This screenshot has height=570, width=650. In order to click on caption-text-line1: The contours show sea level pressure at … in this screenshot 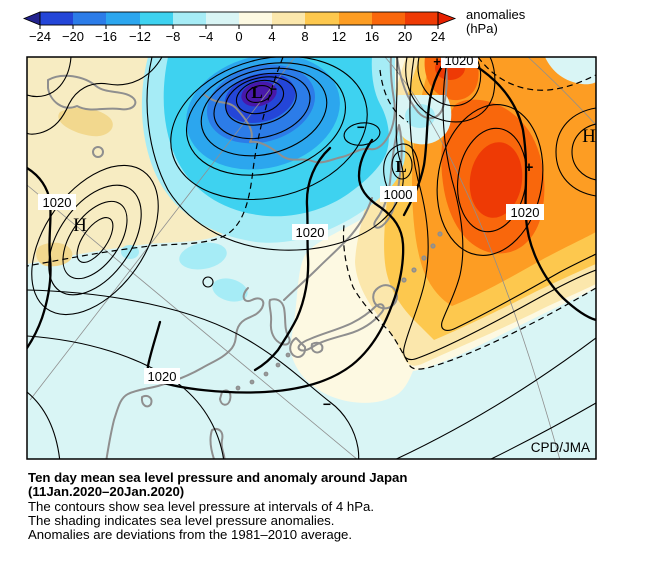, I will do `click(201, 506)`.